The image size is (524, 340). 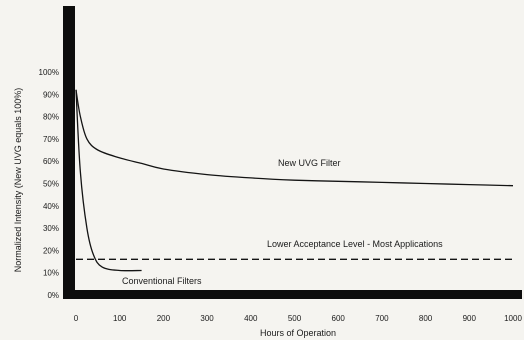 What do you see at coordinates (426, 318) in the screenshot?
I see `x-tick-label: 800` at bounding box center [426, 318].